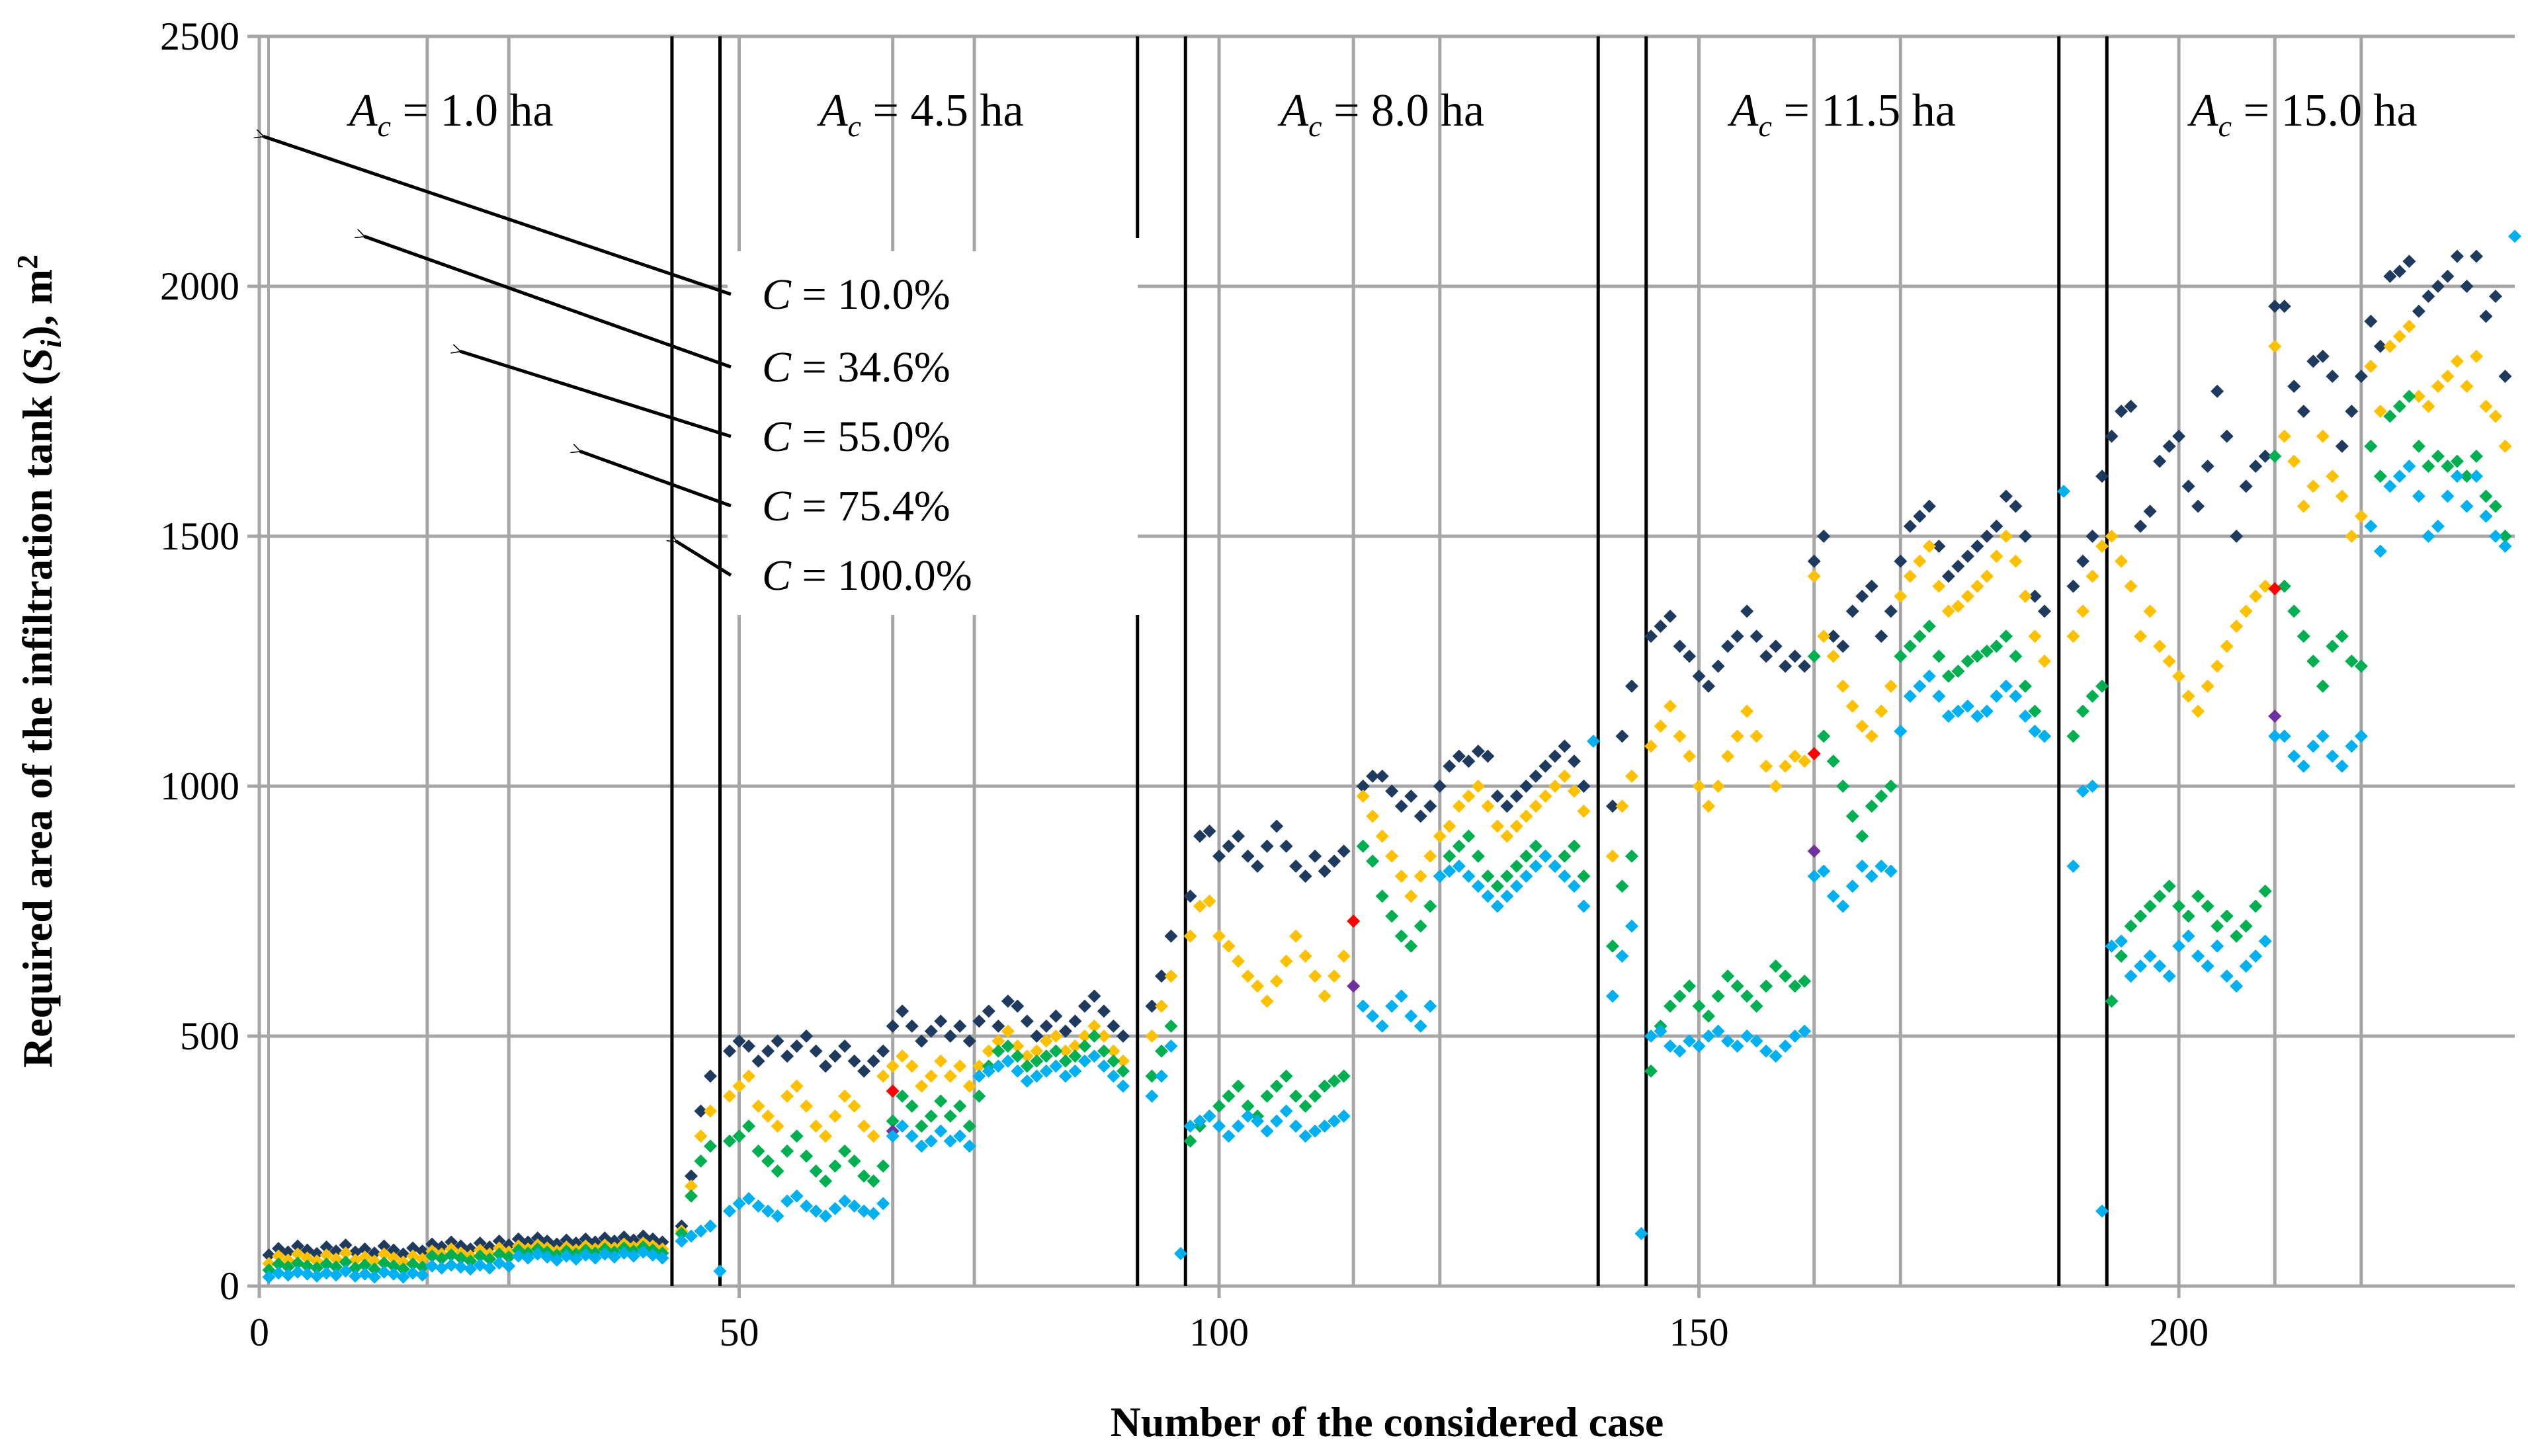  What do you see at coordinates (199, 36) in the screenshot?
I see `y-tick-label: 2500` at bounding box center [199, 36].